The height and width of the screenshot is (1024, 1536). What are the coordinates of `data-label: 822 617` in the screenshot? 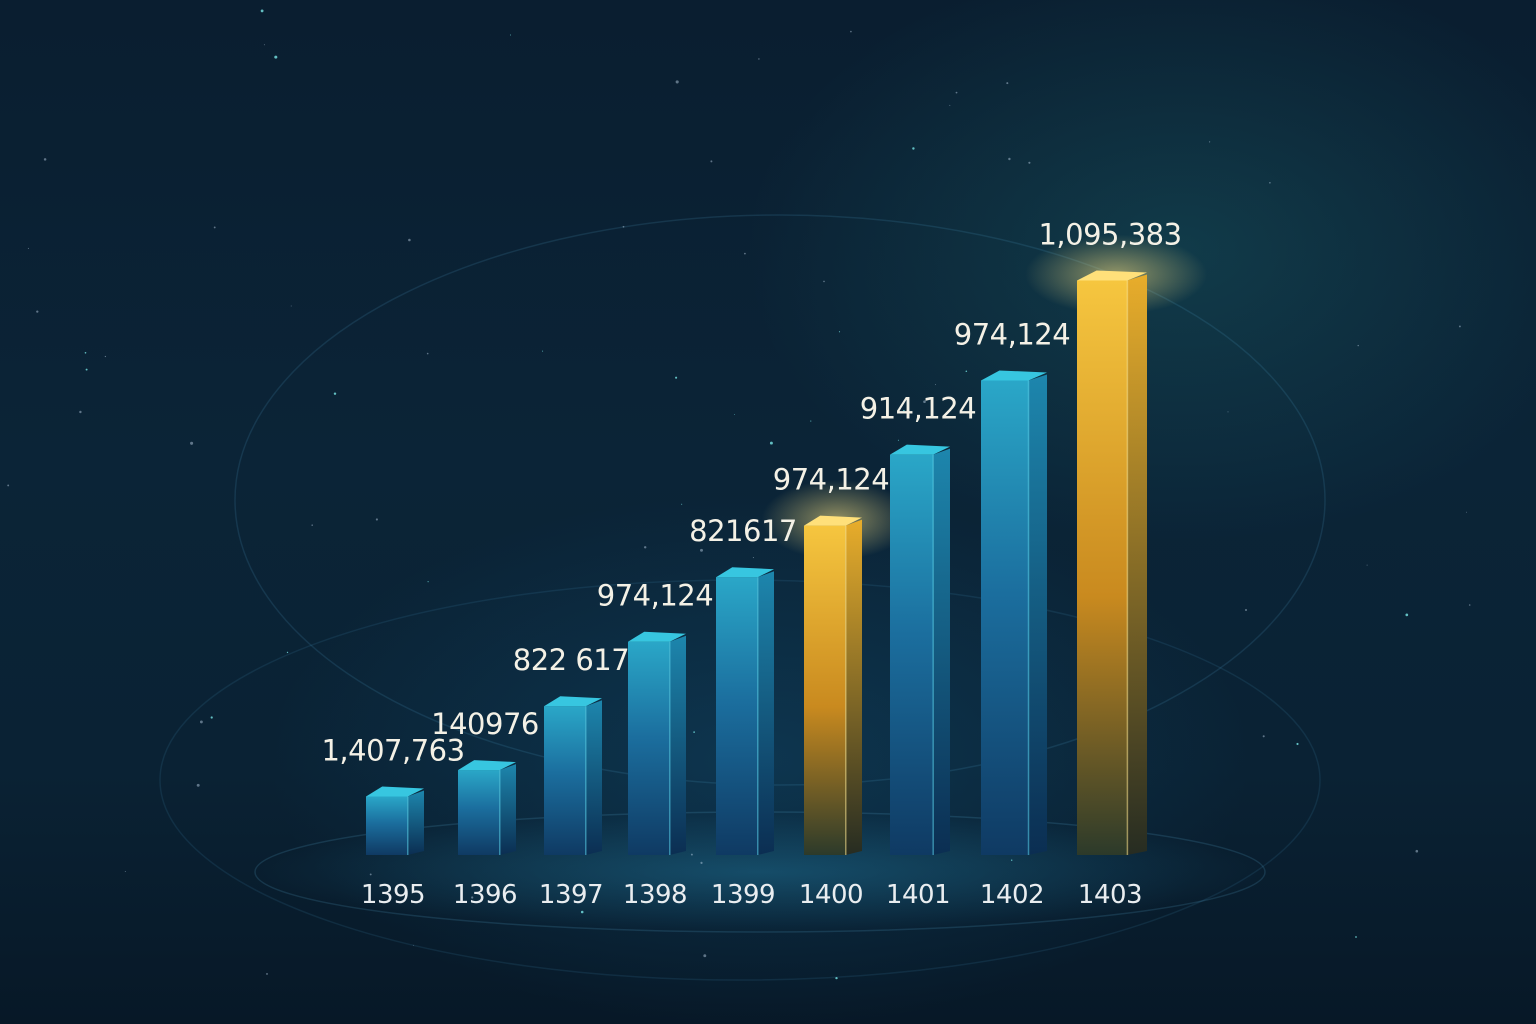 It's located at (571, 660).